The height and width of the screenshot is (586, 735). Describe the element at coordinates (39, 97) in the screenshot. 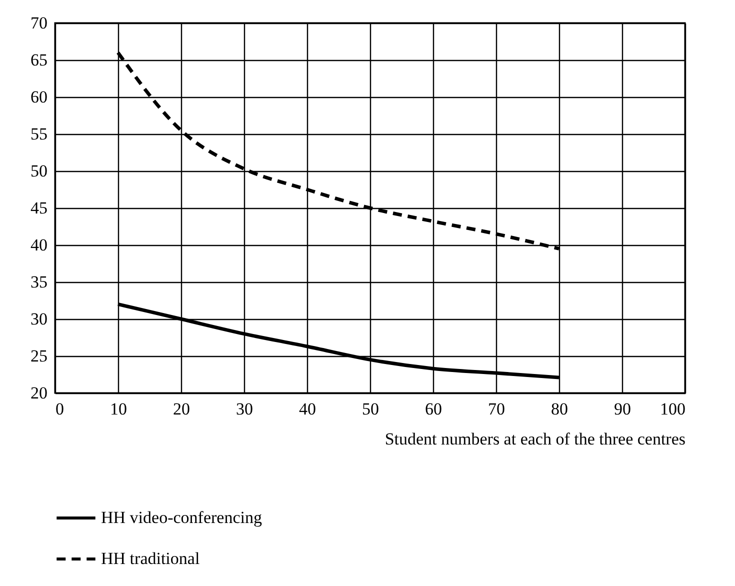

I see `y-tick-label: 60` at that location.